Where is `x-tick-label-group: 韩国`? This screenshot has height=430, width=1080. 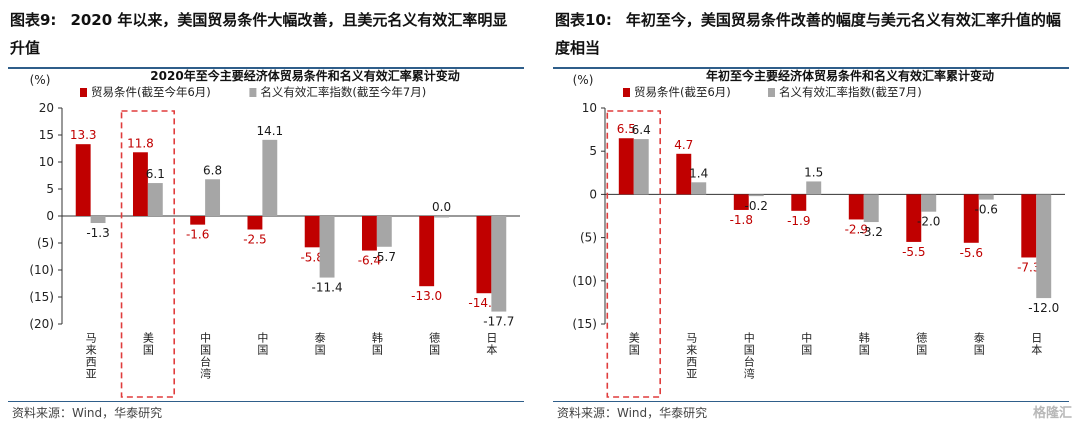
x-tick-label-group: 韩国 is located at coordinates (863, 343).